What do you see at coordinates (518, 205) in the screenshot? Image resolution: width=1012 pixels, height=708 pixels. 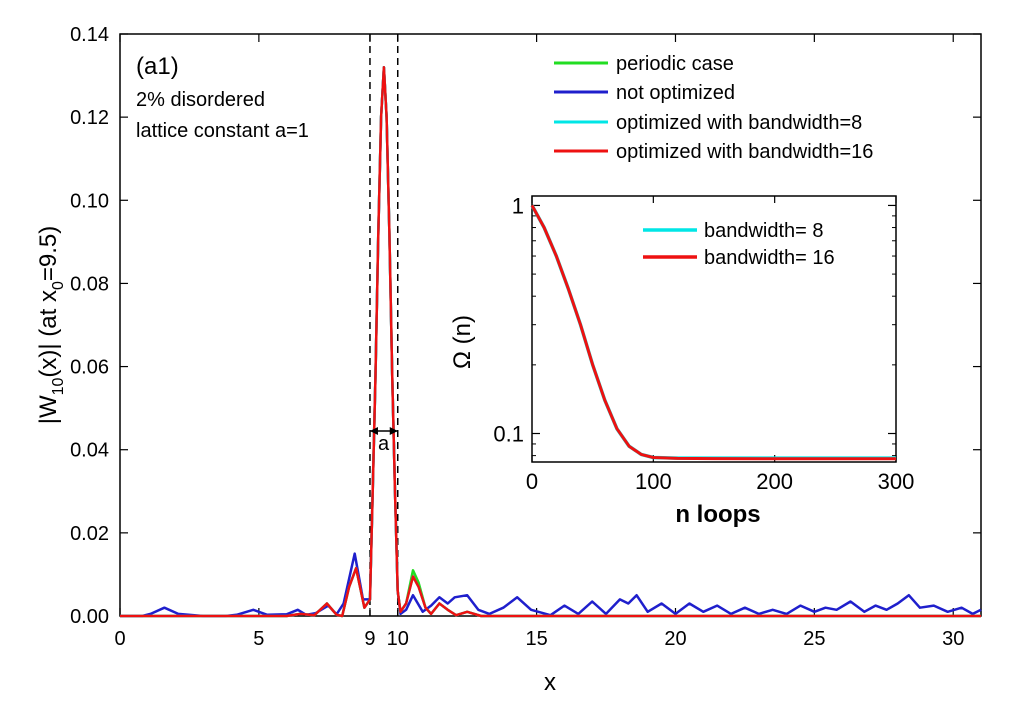 I see `inset-y-tick-label: 1` at bounding box center [518, 205].